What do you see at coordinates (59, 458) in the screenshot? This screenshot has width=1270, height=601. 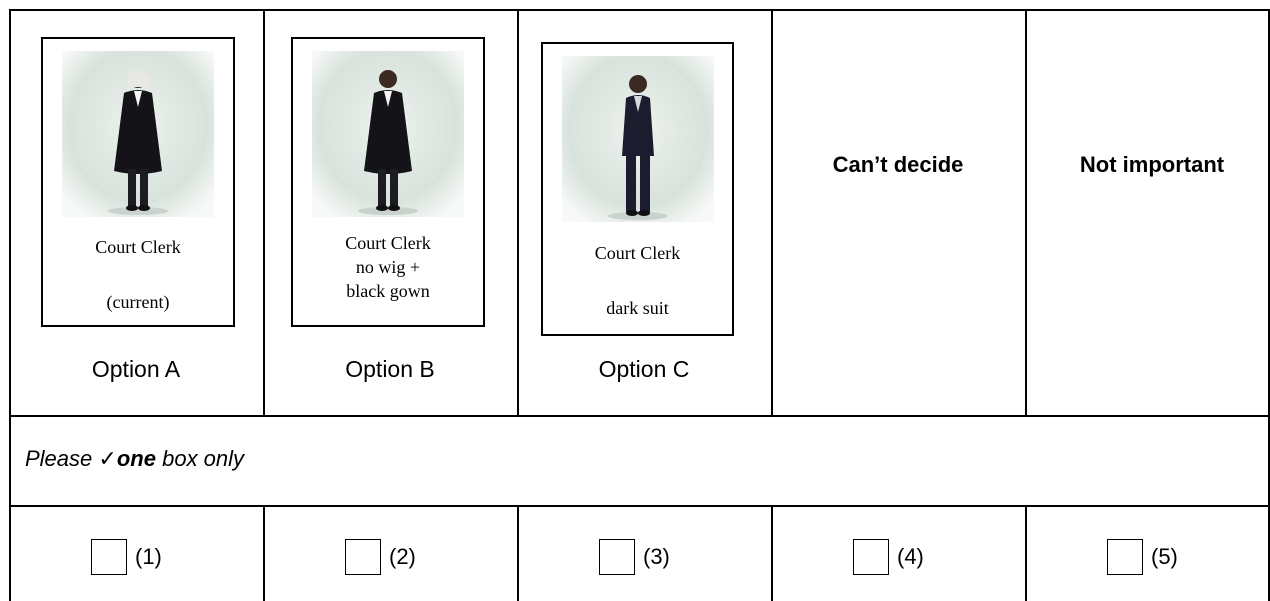 I see `instruction-text: Please` at bounding box center [59, 458].